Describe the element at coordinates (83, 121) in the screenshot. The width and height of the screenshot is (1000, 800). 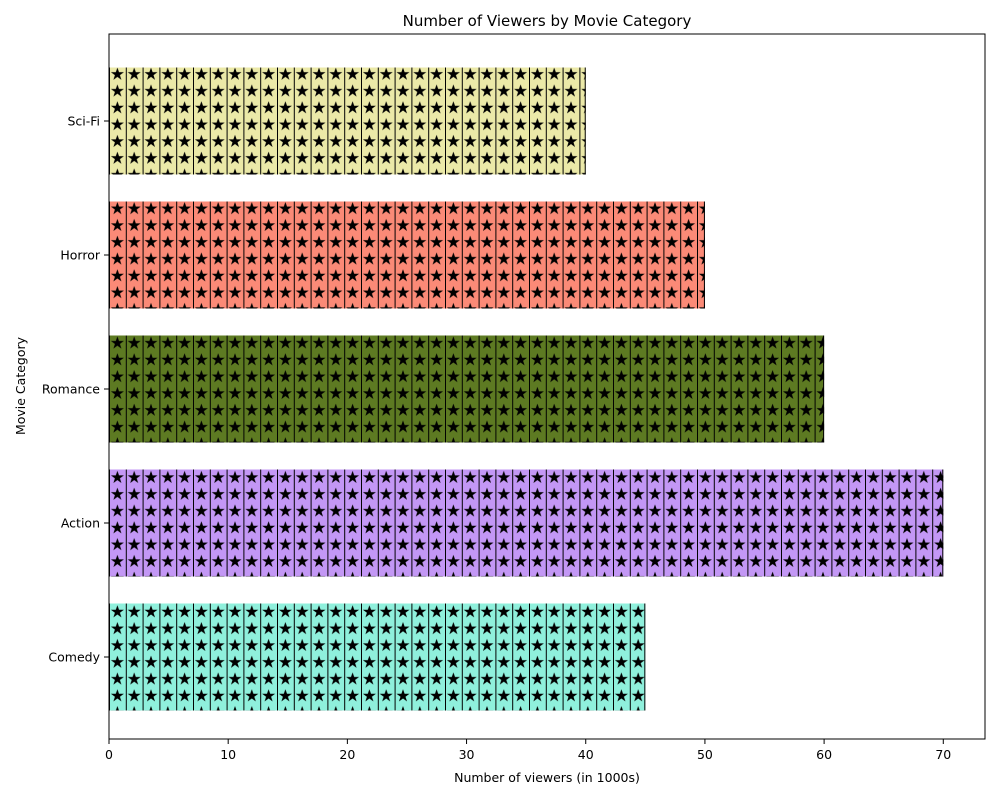
I see `y-tick-label-sci-fi: Sci-Fi` at that location.